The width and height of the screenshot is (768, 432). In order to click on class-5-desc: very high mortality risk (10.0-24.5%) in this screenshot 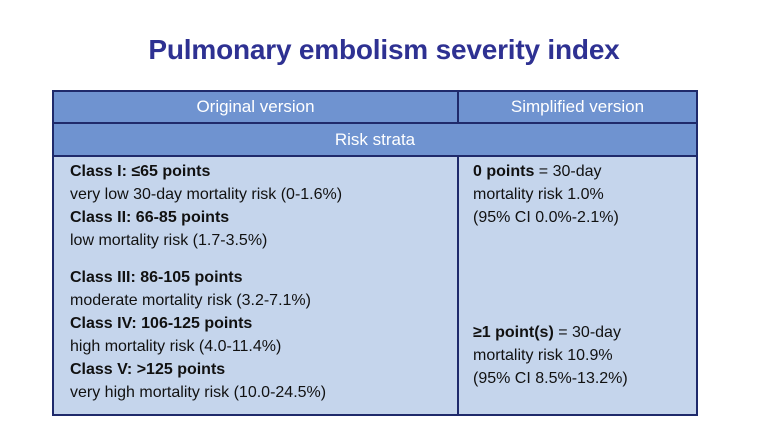, I will do `click(198, 392)`.